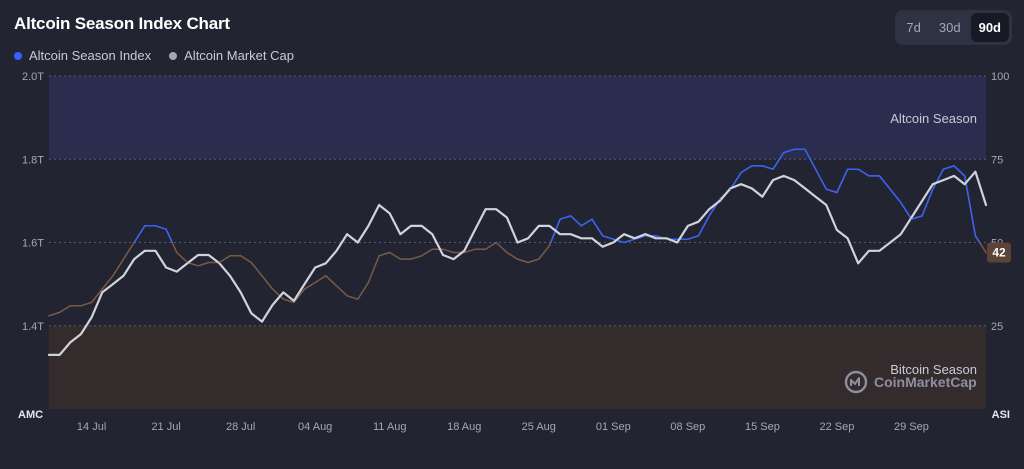  Describe the element at coordinates (613, 427) in the screenshot. I see `x-tick-label: 01 Sep` at that location.